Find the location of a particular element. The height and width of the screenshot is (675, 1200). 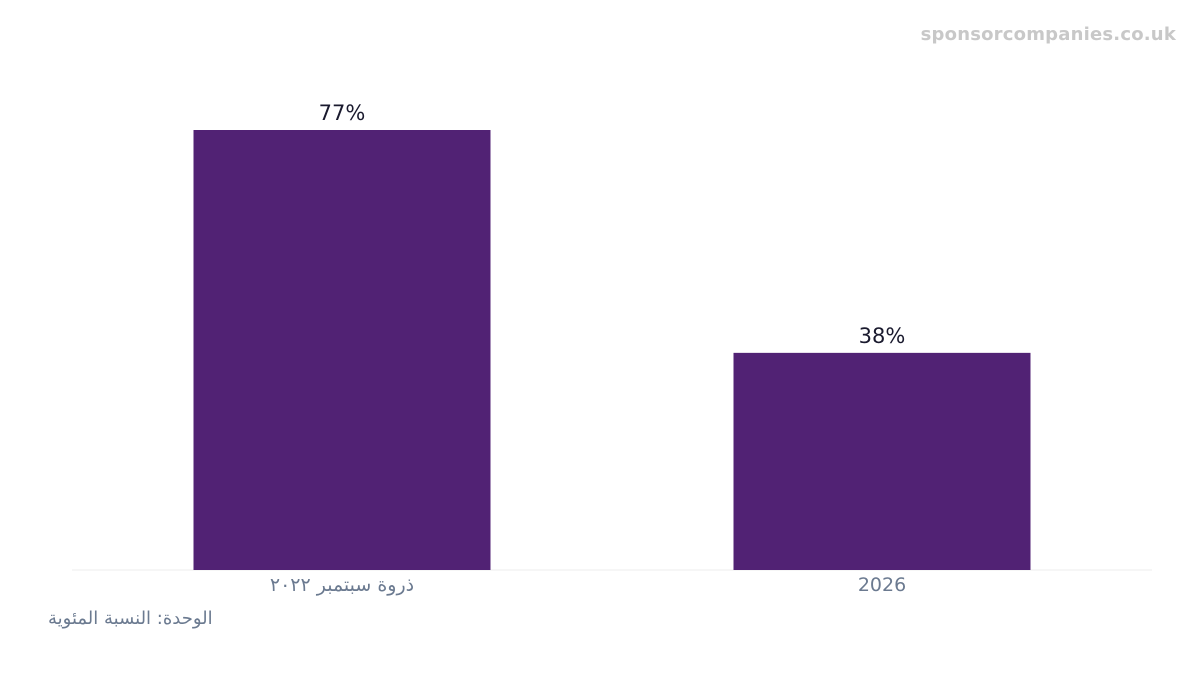

x-tick-label-0: ذروة سبتمبر ٢٠٢٢ is located at coordinates (342, 585).